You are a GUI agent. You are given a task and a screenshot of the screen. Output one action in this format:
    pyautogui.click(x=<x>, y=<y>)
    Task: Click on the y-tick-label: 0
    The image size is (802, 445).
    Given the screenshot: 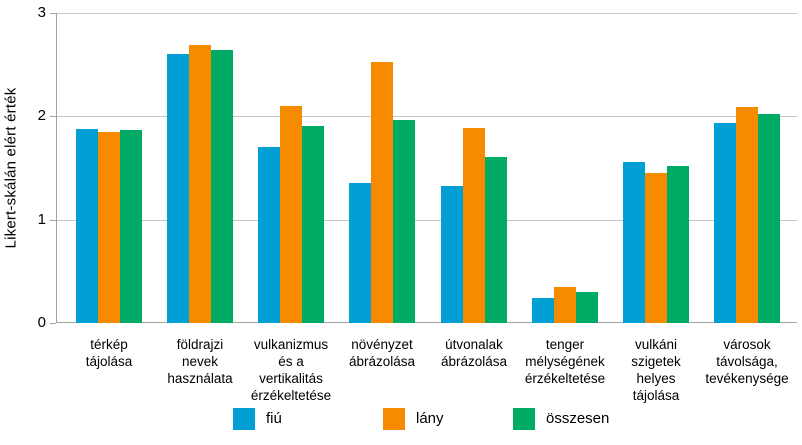 What is the action you would take?
    pyautogui.click(x=41, y=322)
    